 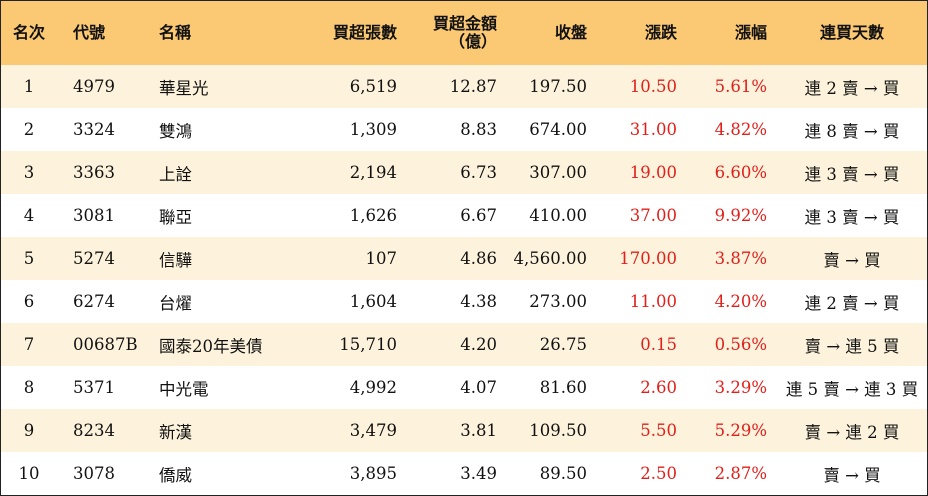 I want to click on cell-change: 19.00, so click(x=653, y=172).